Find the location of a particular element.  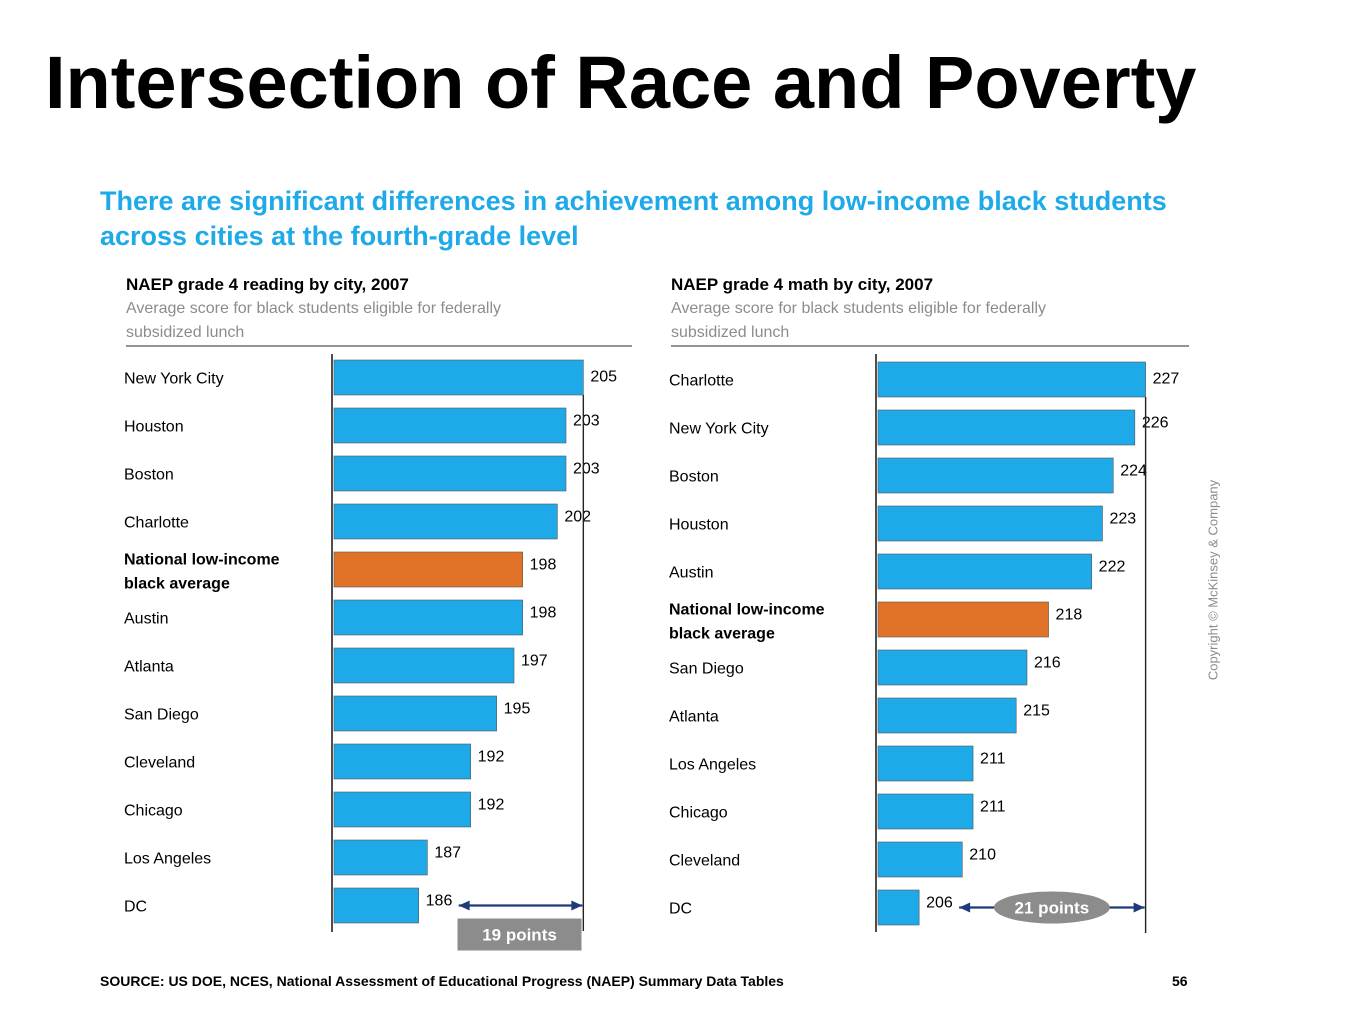

value-label: 186 is located at coordinates (439, 901).